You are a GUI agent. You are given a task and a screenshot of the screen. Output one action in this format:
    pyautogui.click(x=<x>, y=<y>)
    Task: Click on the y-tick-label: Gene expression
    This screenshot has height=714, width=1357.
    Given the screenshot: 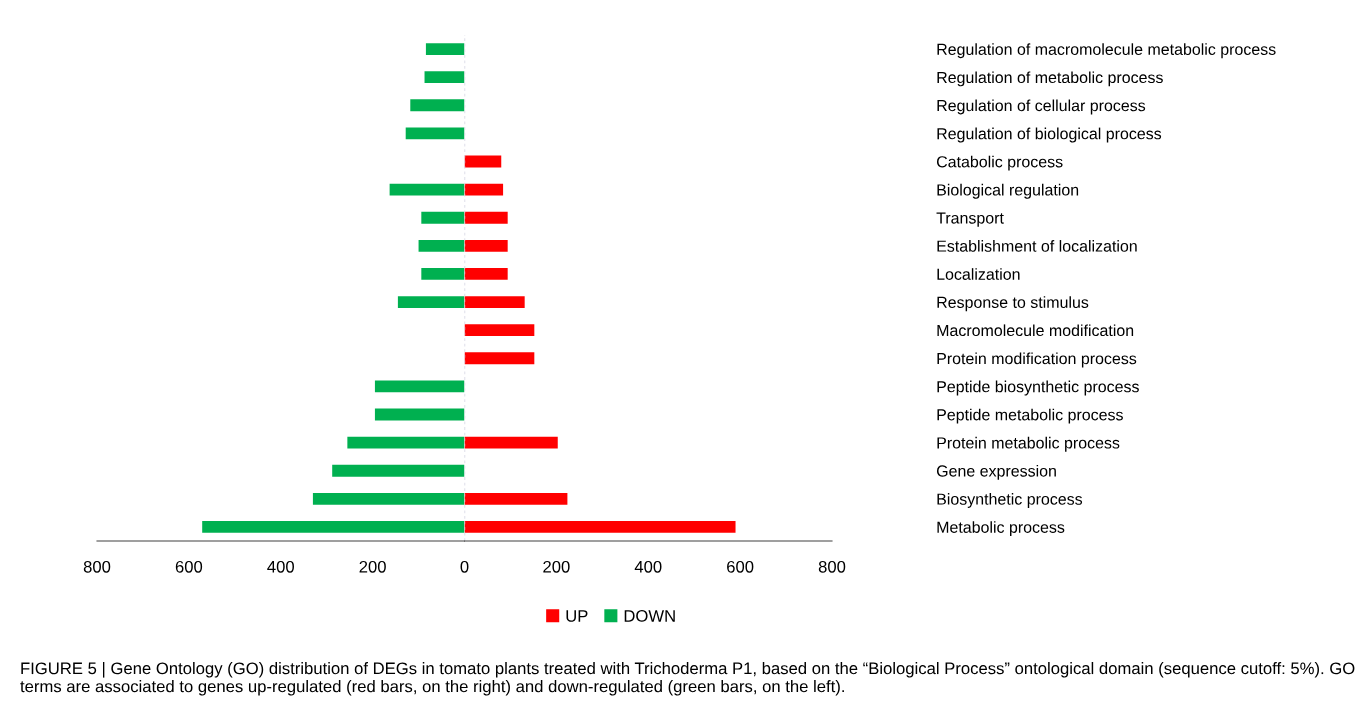 What is the action you would take?
    pyautogui.click(x=996, y=472)
    